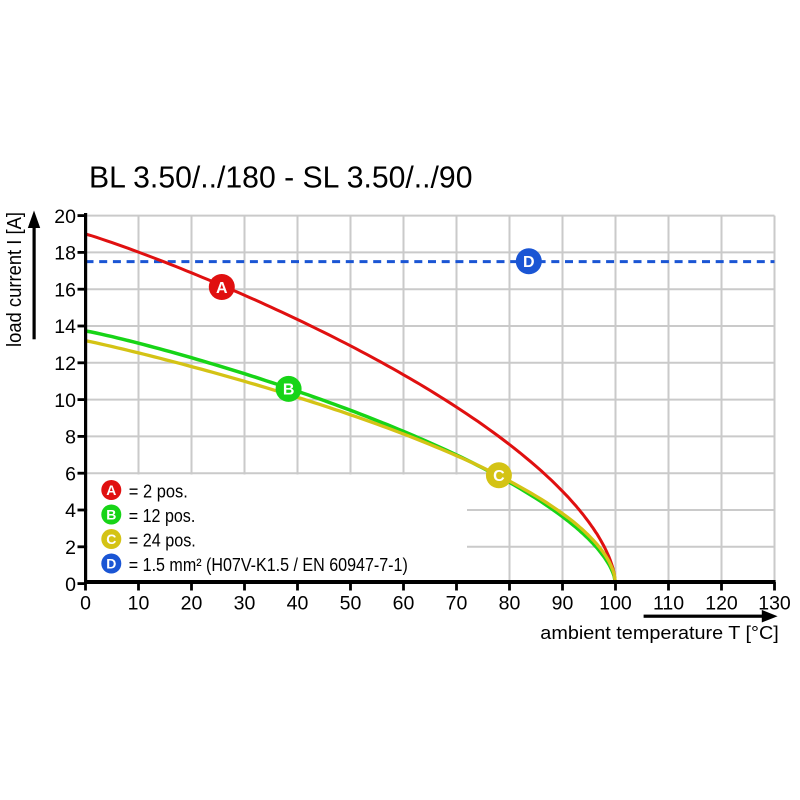 The height and width of the screenshot is (800, 800). Describe the element at coordinates (774, 604) in the screenshot. I see `svg-text: 130` at that location.